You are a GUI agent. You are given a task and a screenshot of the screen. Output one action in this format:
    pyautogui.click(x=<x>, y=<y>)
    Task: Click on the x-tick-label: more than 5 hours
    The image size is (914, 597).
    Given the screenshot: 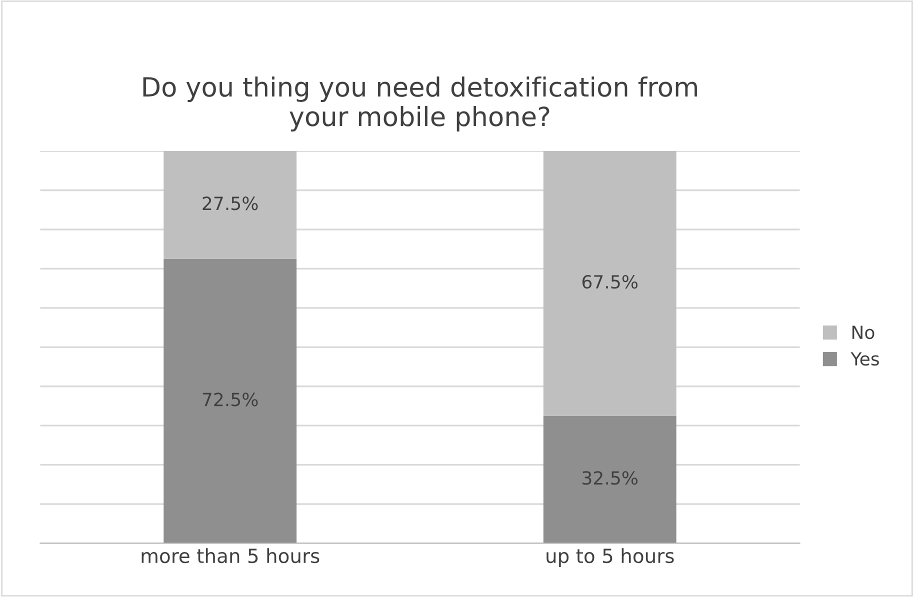 What is the action you would take?
    pyautogui.click(x=231, y=556)
    